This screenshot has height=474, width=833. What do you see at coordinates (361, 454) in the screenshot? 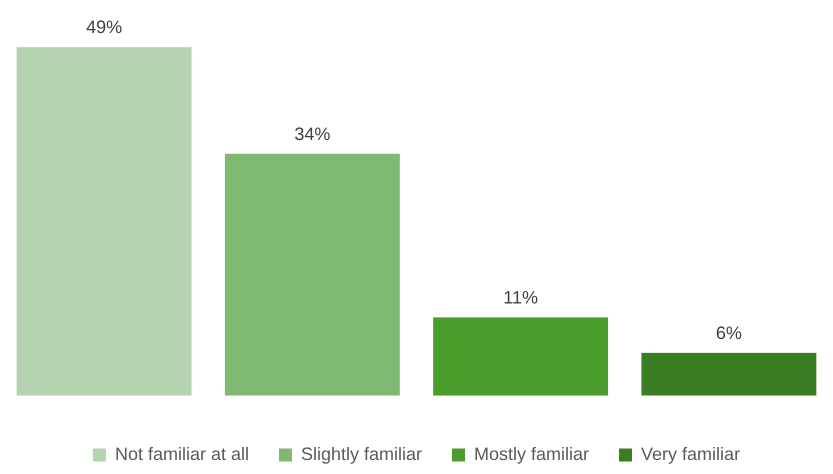
I see `legend-label: Slightly familiar` at bounding box center [361, 454].